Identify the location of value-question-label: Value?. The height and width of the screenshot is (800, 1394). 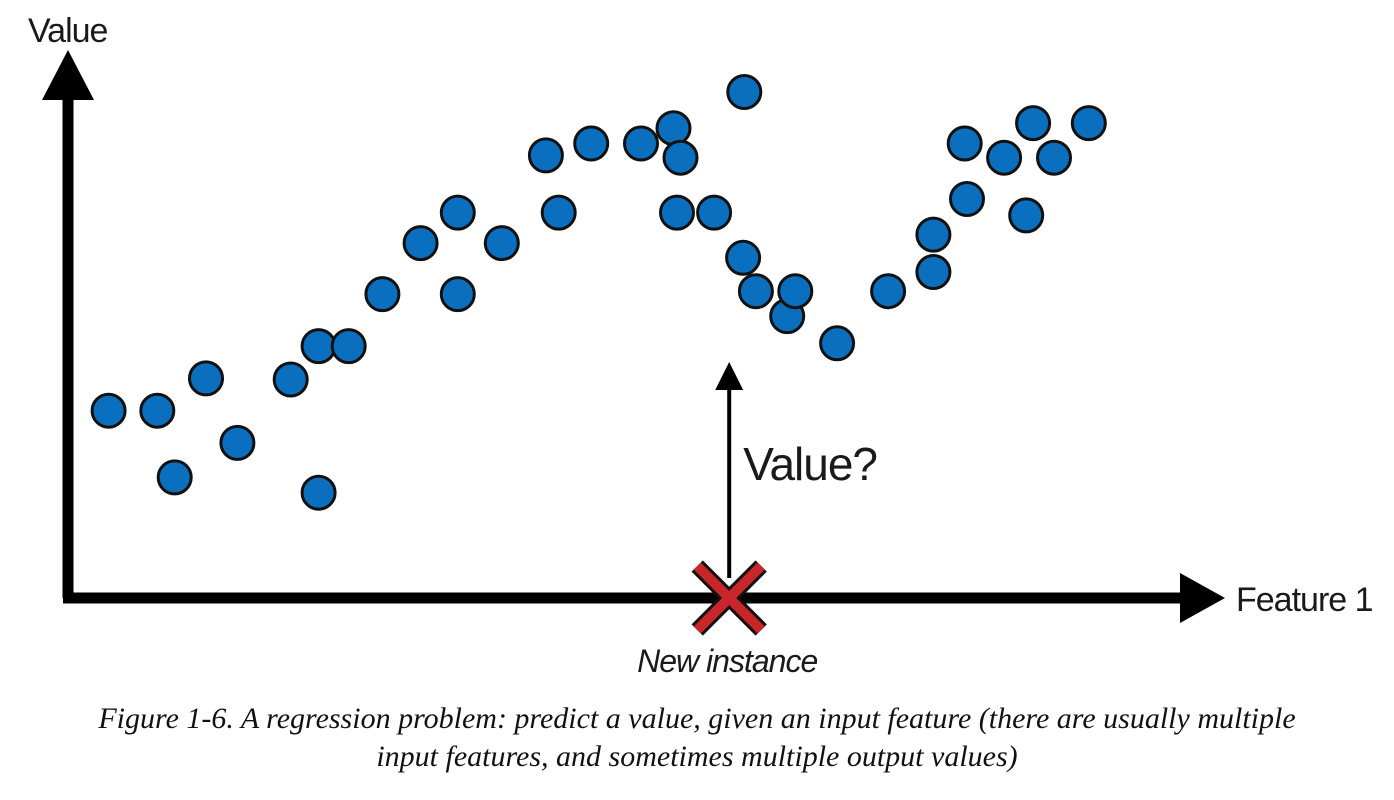
(810, 464).